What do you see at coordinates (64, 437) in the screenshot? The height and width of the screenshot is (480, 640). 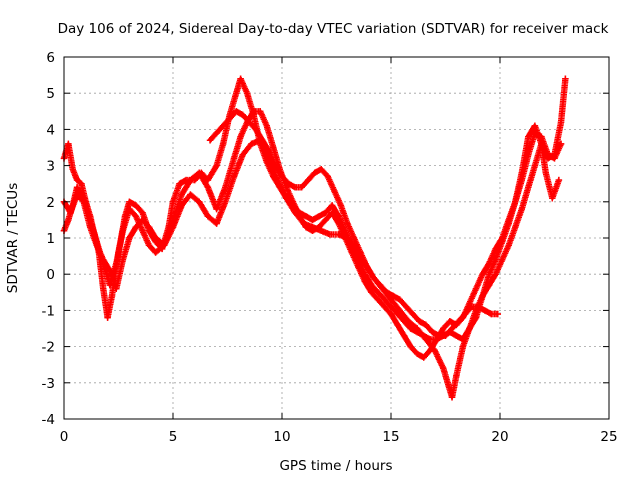 I see `x-tick-label: 0` at bounding box center [64, 437].